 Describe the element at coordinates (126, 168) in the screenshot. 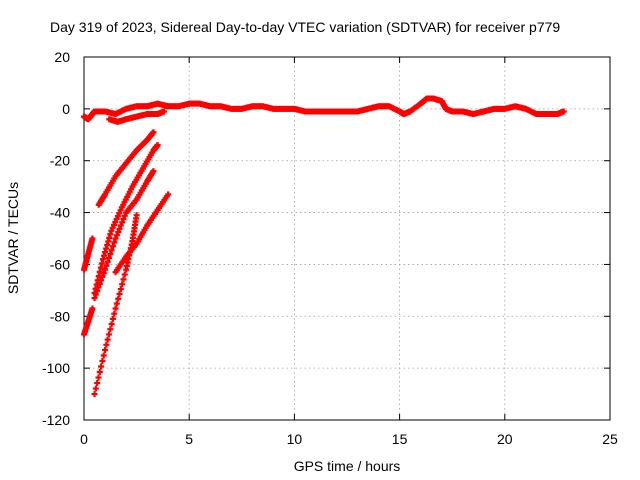

I see `series-arc-a` at that location.